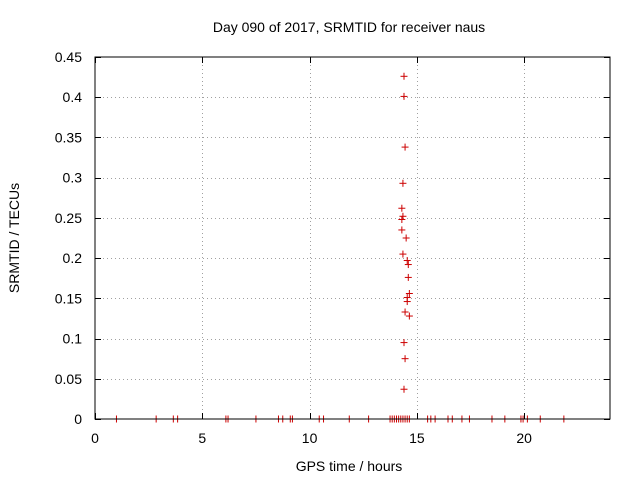 The width and height of the screenshot is (640, 480). I want to click on y-tick-label: 0.15, so click(68, 298).